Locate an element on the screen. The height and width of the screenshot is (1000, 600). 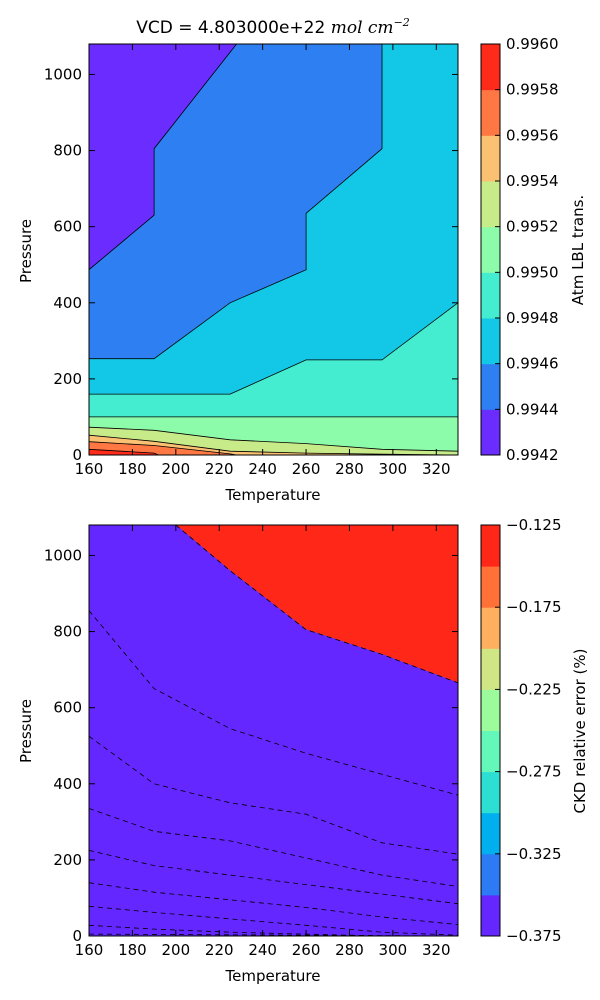
bottom-ylabel: Pressure is located at coordinates (26, 731).